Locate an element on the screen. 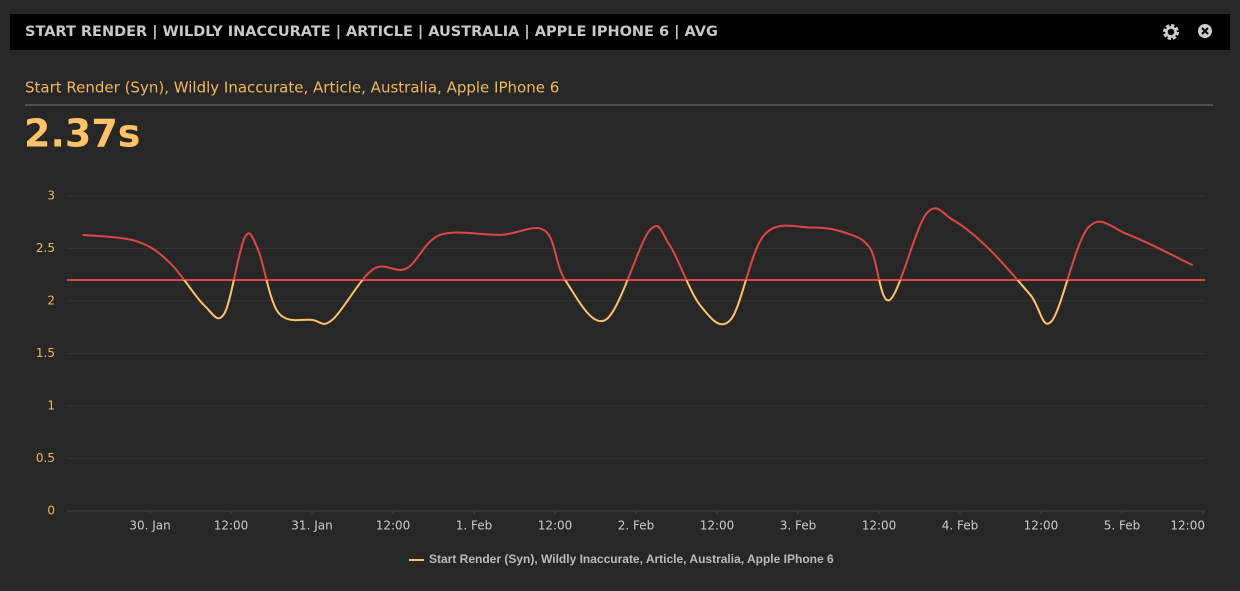  y-tick-label: 2.5 is located at coordinates (45, 248).